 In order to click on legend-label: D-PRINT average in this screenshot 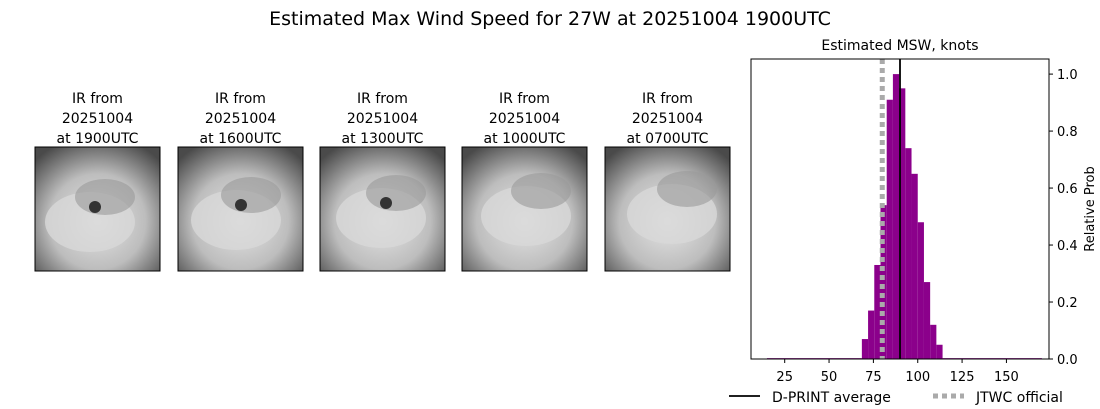, I will do `click(831, 398)`.